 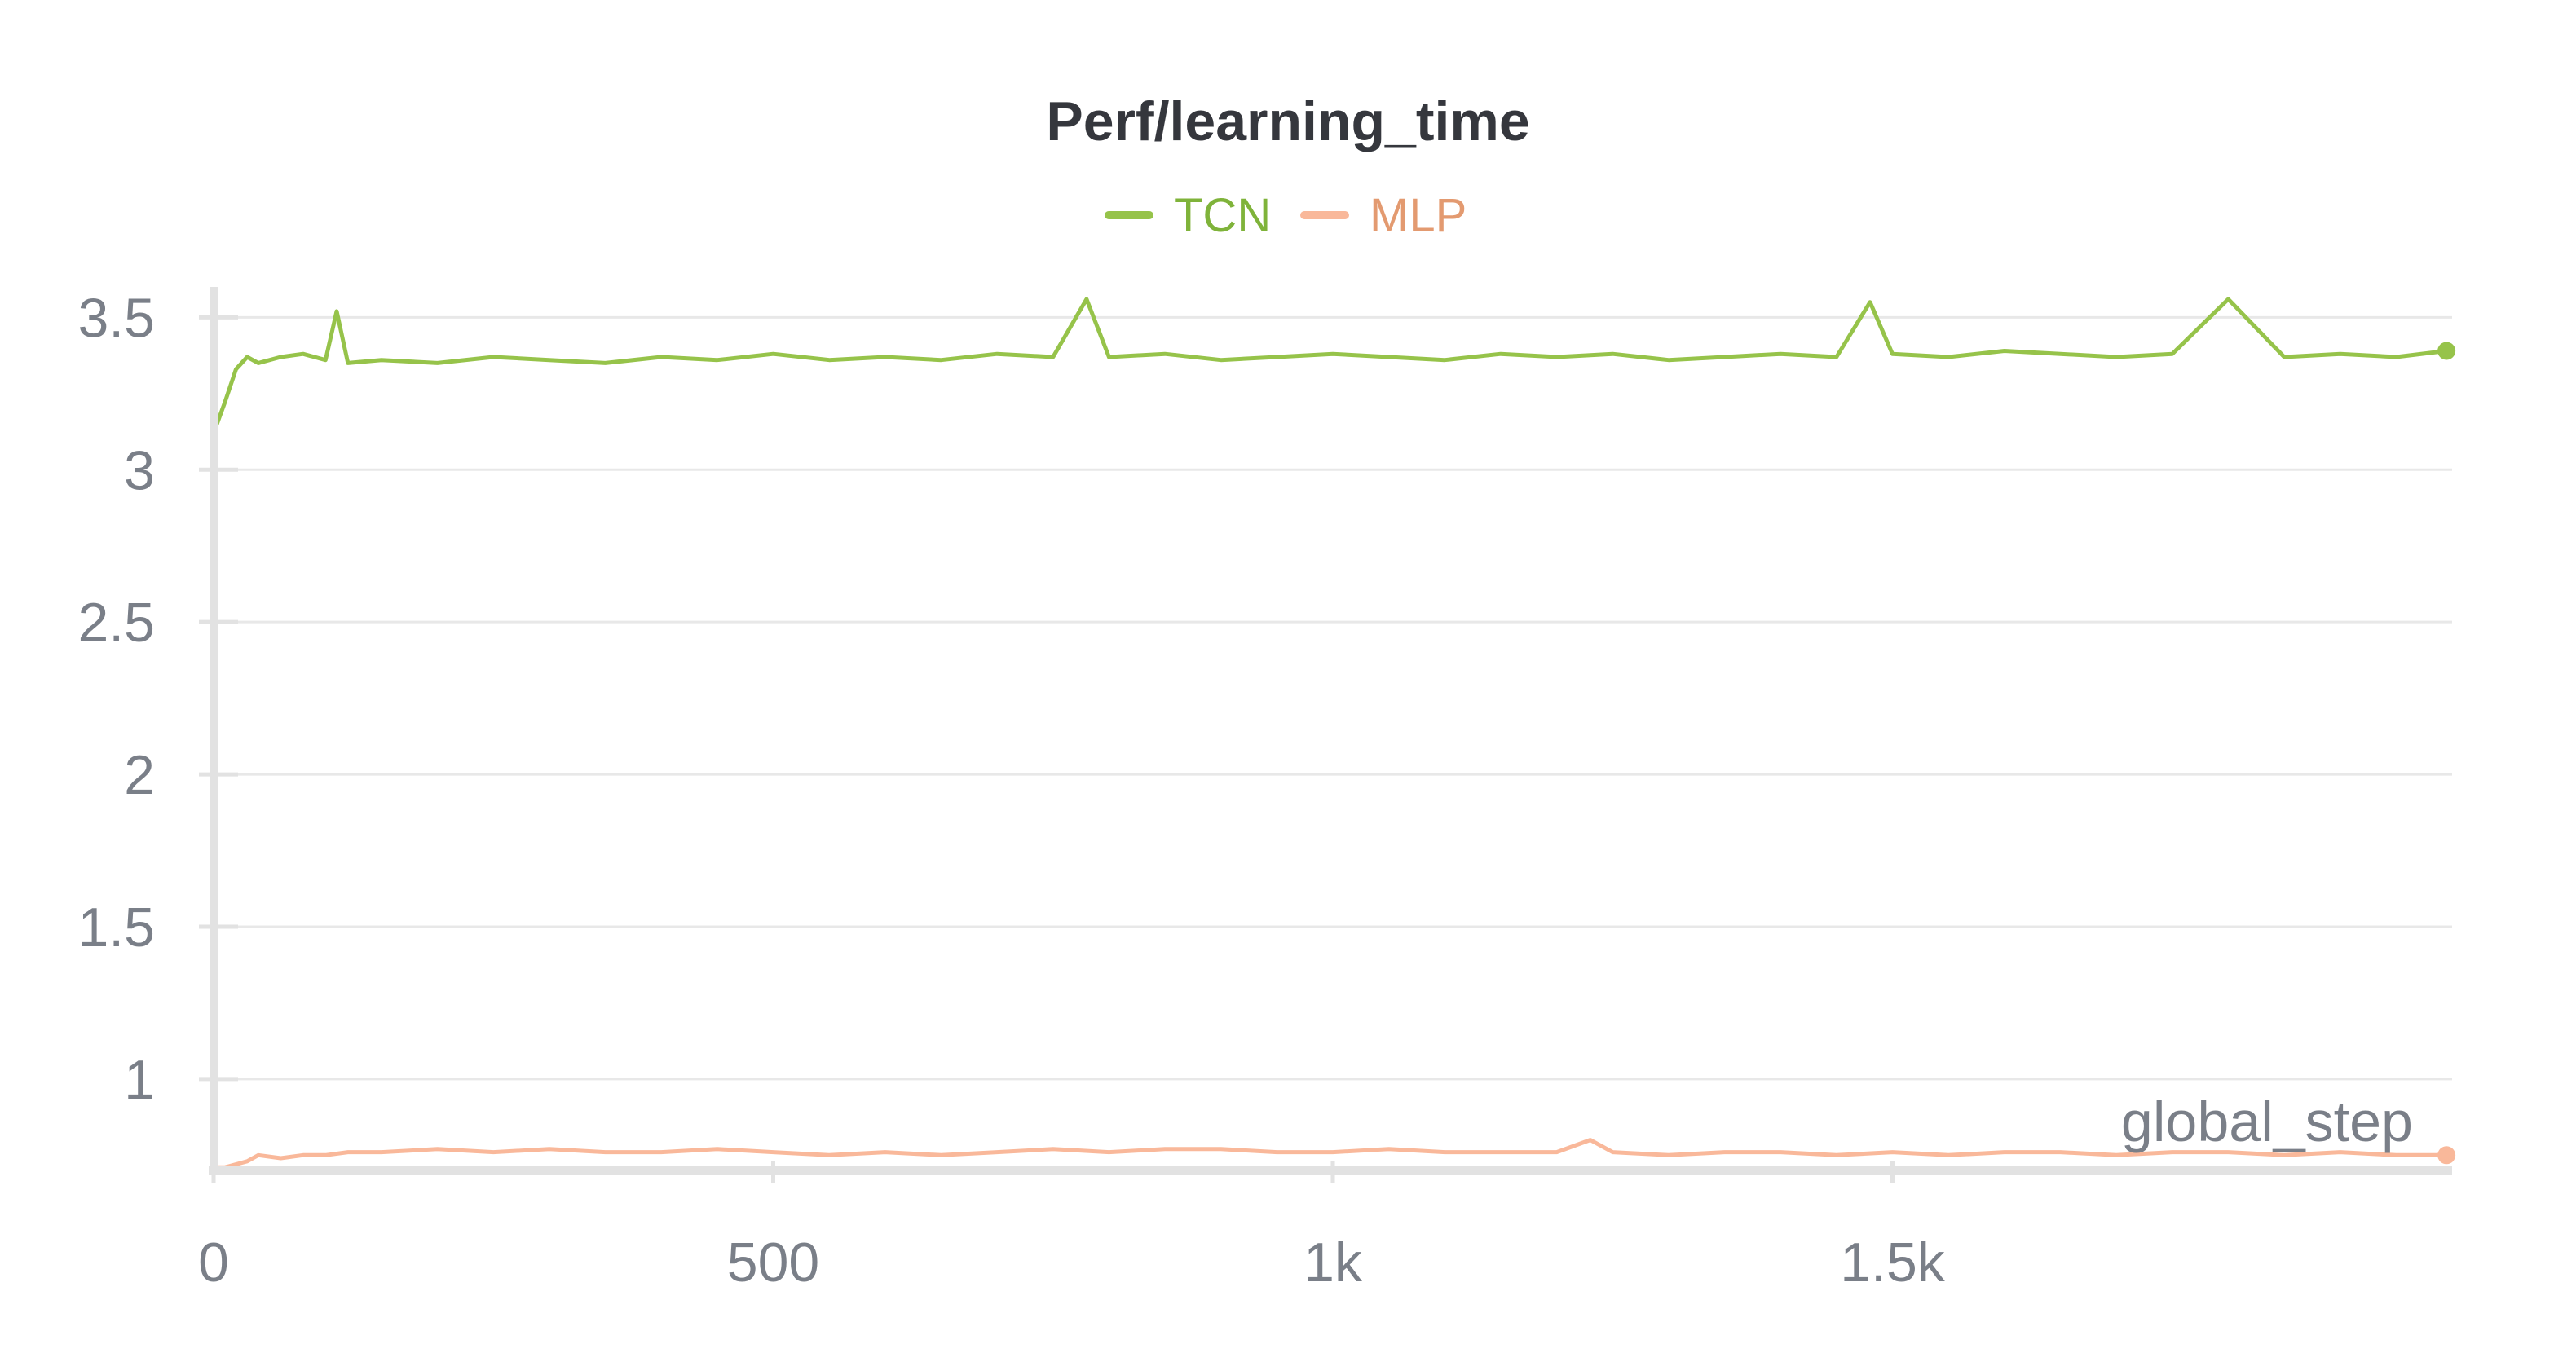 I want to click on y-tick-label: 1, so click(x=139, y=1080).